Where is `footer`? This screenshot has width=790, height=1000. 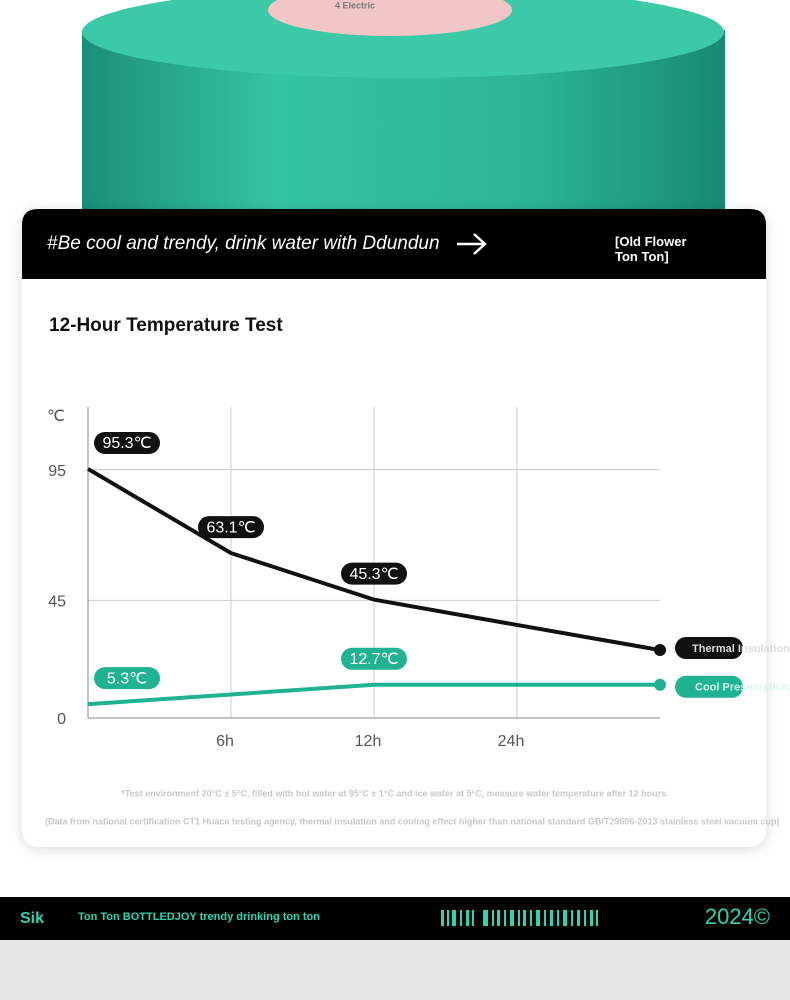
footer is located at coordinates (395, 918).